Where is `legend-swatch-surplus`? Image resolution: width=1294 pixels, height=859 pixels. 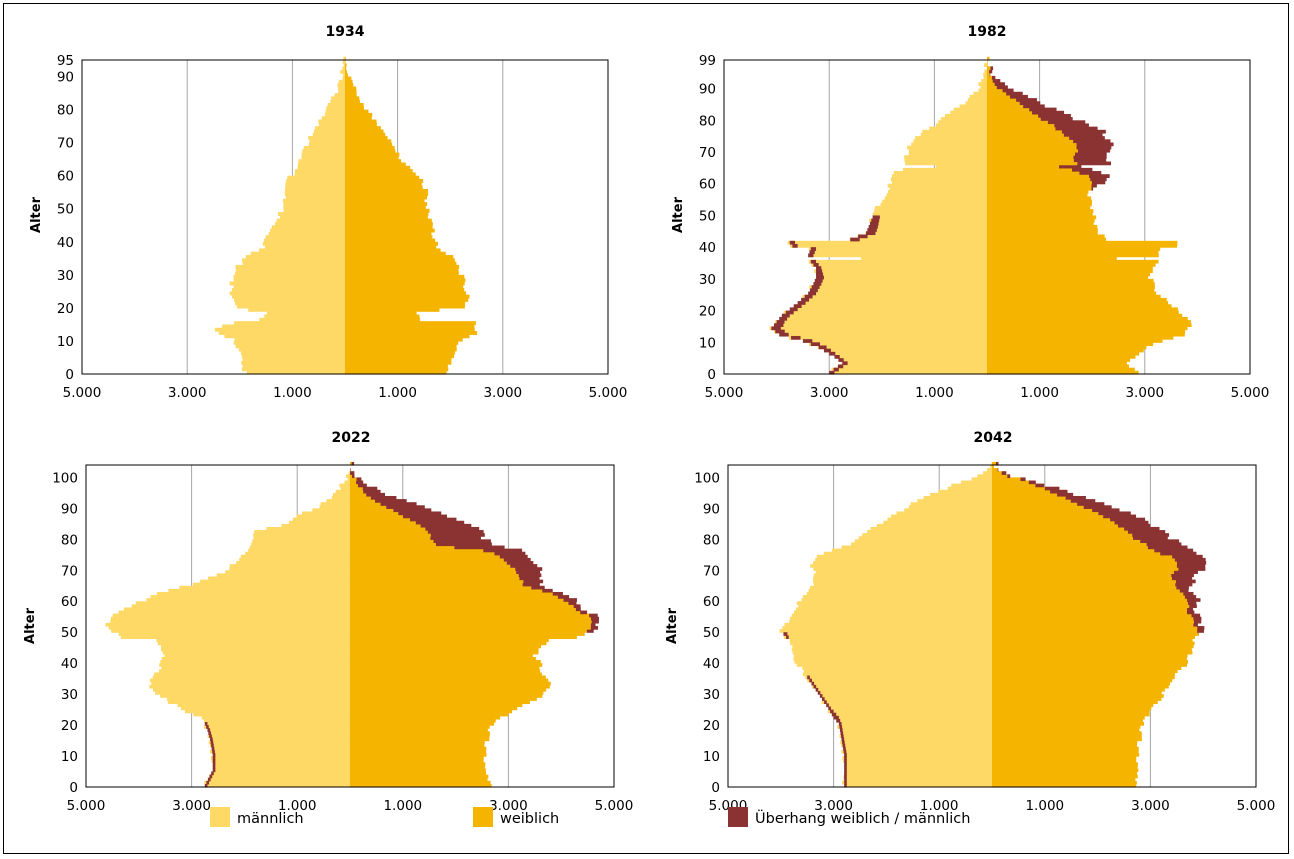
legend-swatch-surplus is located at coordinates (738, 817).